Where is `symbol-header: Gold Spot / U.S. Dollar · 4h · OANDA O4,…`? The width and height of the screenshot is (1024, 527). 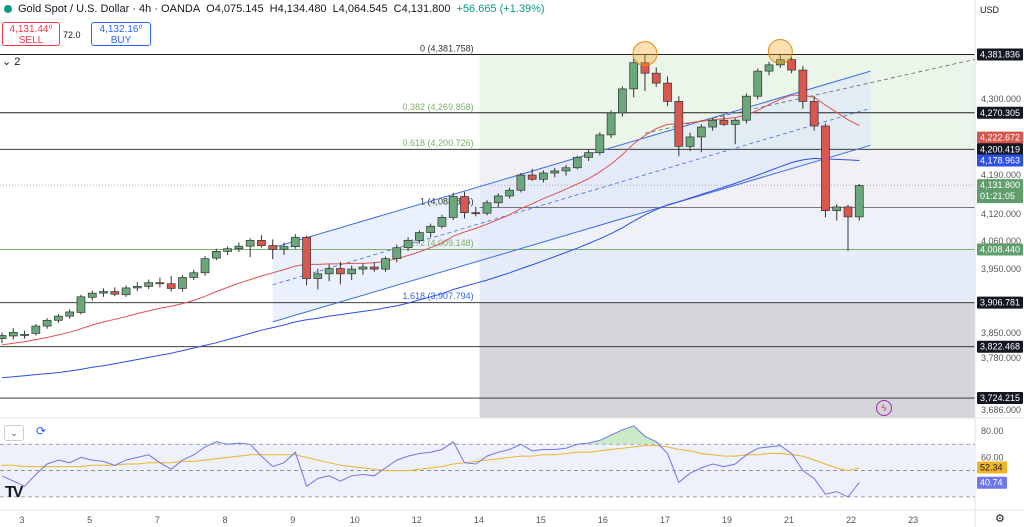
symbol-header: Gold Spot / U.S. Dollar · 4h · OANDA O4,… is located at coordinates (487, 9).